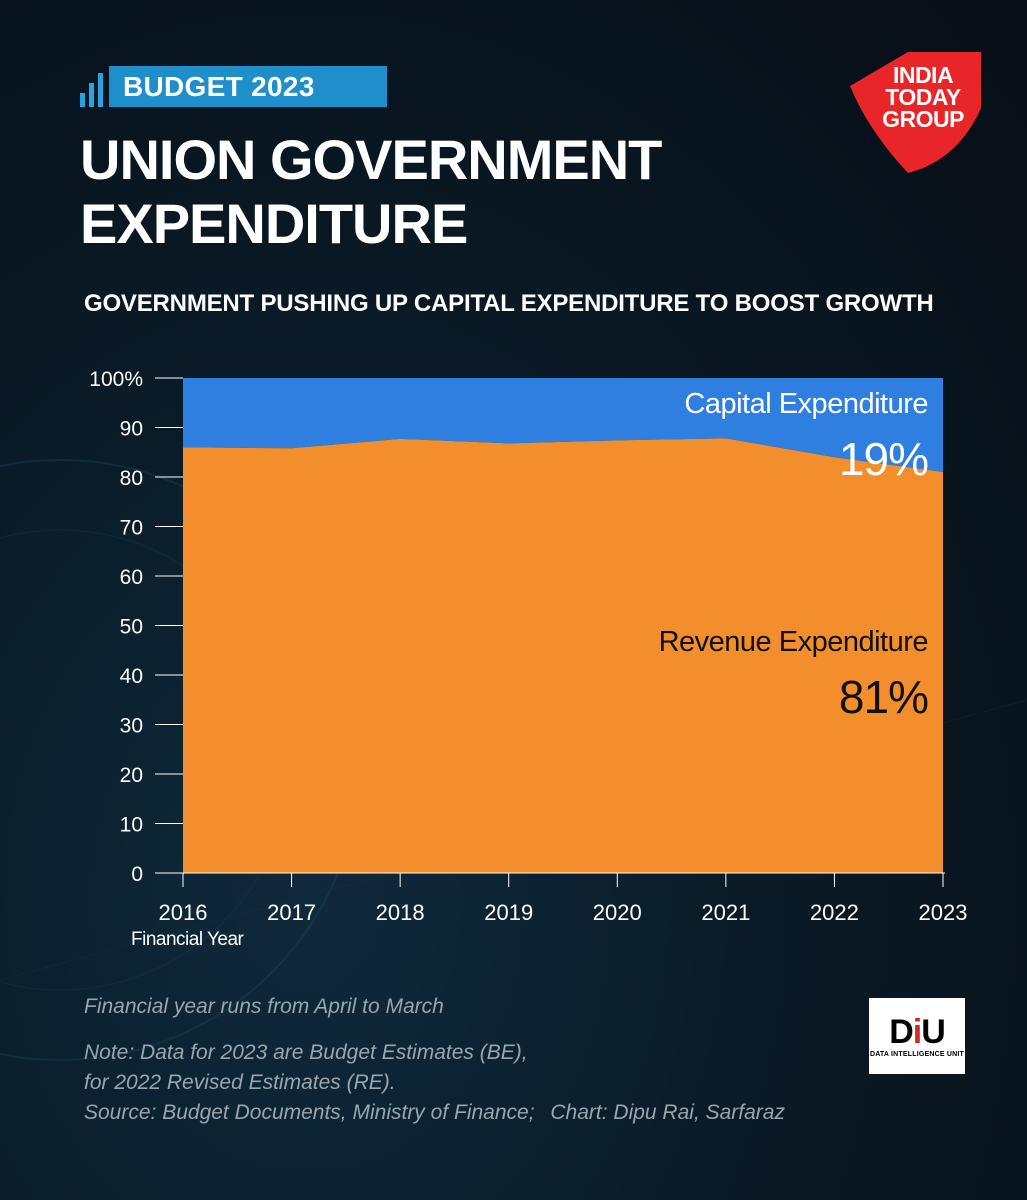  I want to click on x-tick-label: 2021, so click(725, 912).